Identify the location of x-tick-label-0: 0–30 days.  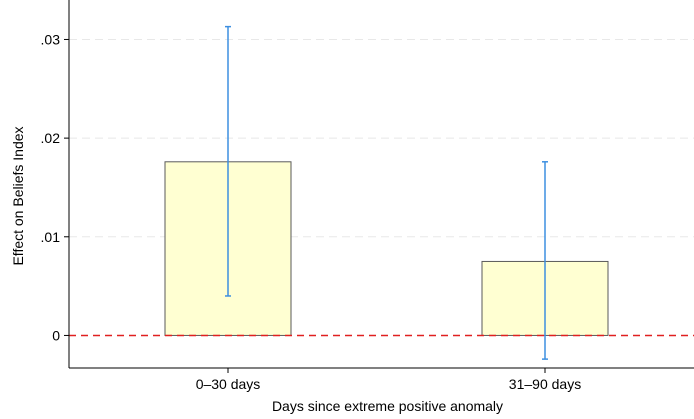
(228, 384).